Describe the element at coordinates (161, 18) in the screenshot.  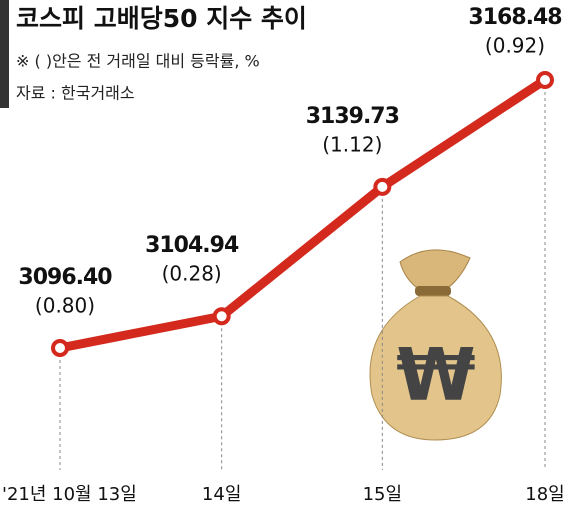
I see `chart-title: 코스피 고배당50 지수 추이` at that location.